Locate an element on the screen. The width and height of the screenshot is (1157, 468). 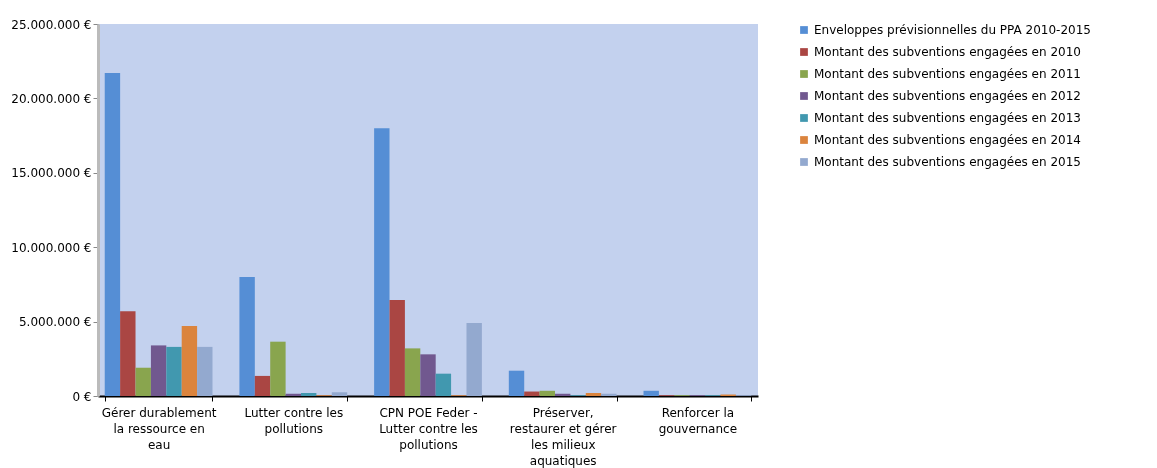
legend-label: Montant des subventions engagées en 2012 is located at coordinates (947, 96).